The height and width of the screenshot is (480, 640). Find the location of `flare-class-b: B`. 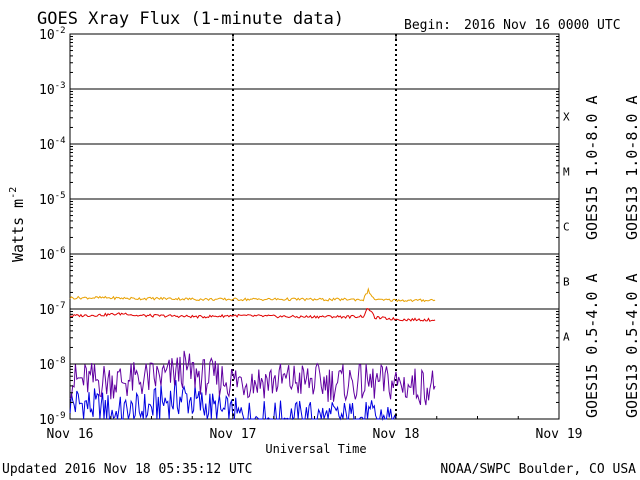

flare-class-b: B is located at coordinates (566, 282).